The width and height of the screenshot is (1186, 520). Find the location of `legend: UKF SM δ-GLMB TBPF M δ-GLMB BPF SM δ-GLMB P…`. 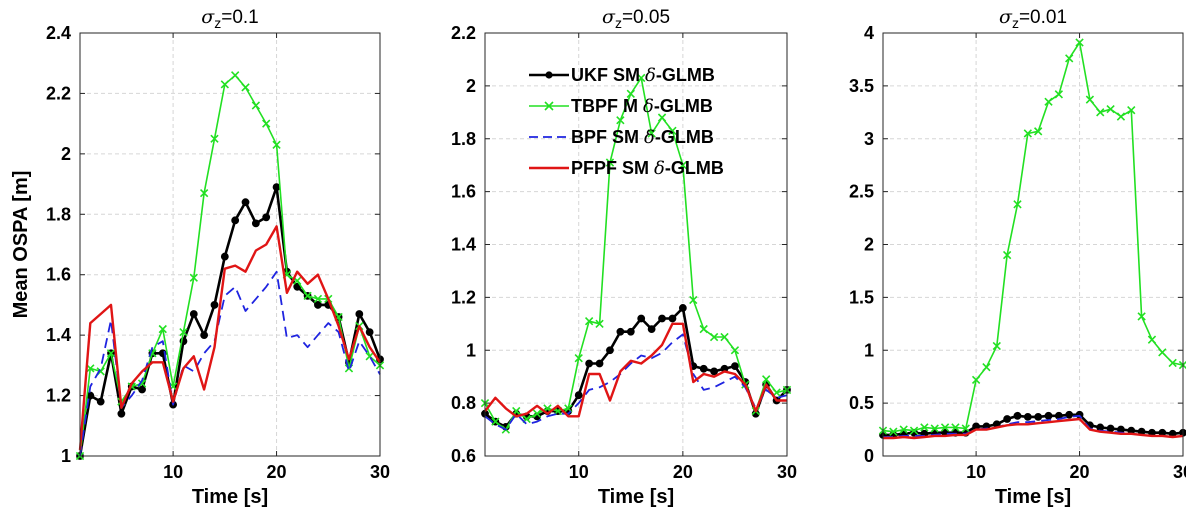

legend: UKF SM δ-GLMB TBPF M δ-GLMB BPF SM δ-GLMB P… is located at coordinates (626, 122).